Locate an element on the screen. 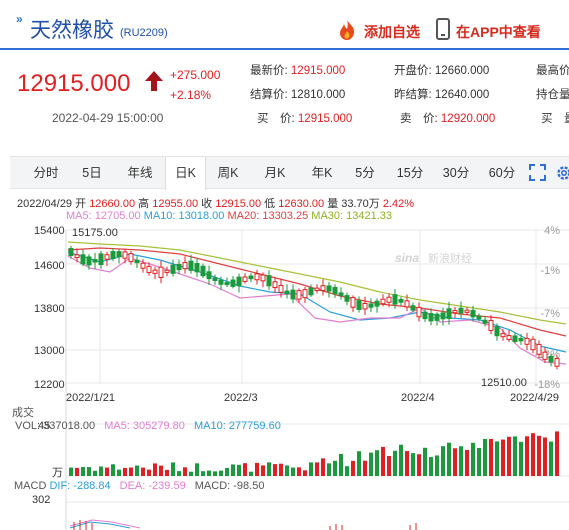 This screenshot has width=569, height=530. quote-time: 2022-04-29 15:00:00 is located at coordinates (108, 118).